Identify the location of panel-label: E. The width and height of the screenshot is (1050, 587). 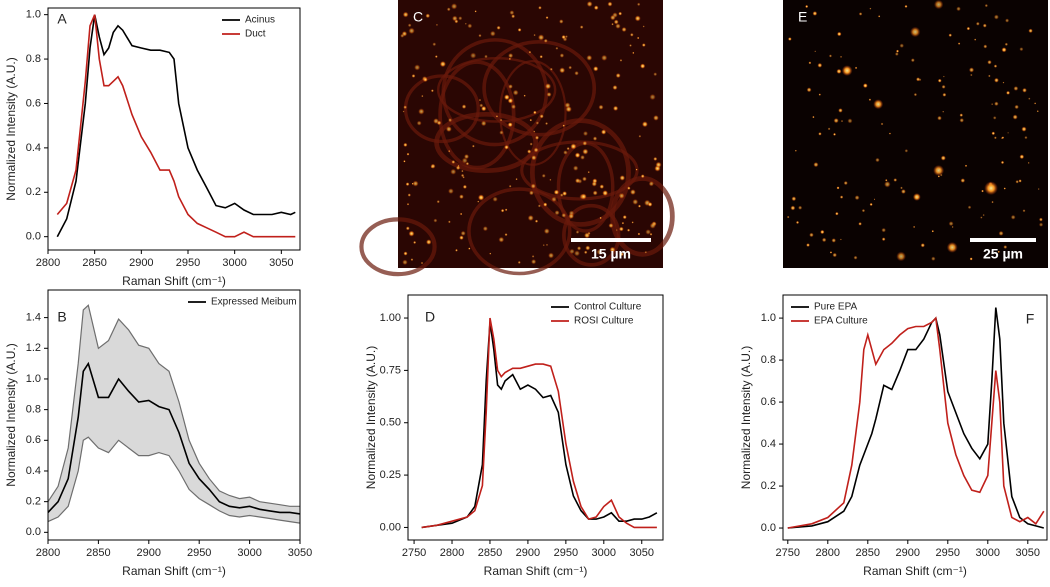
(802, 17).